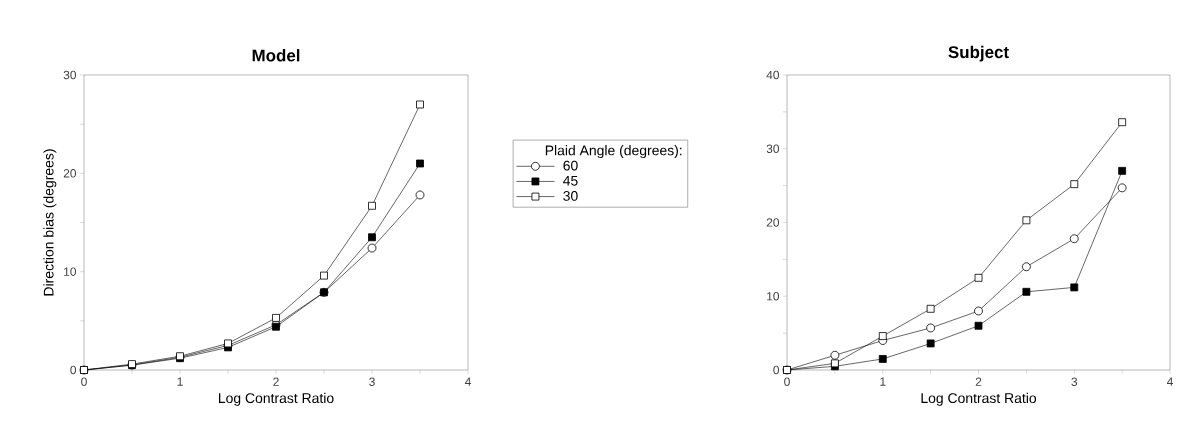 The width and height of the screenshot is (1177, 429). What do you see at coordinates (570, 165) in the screenshot?
I see `legend-label: 60` at bounding box center [570, 165].